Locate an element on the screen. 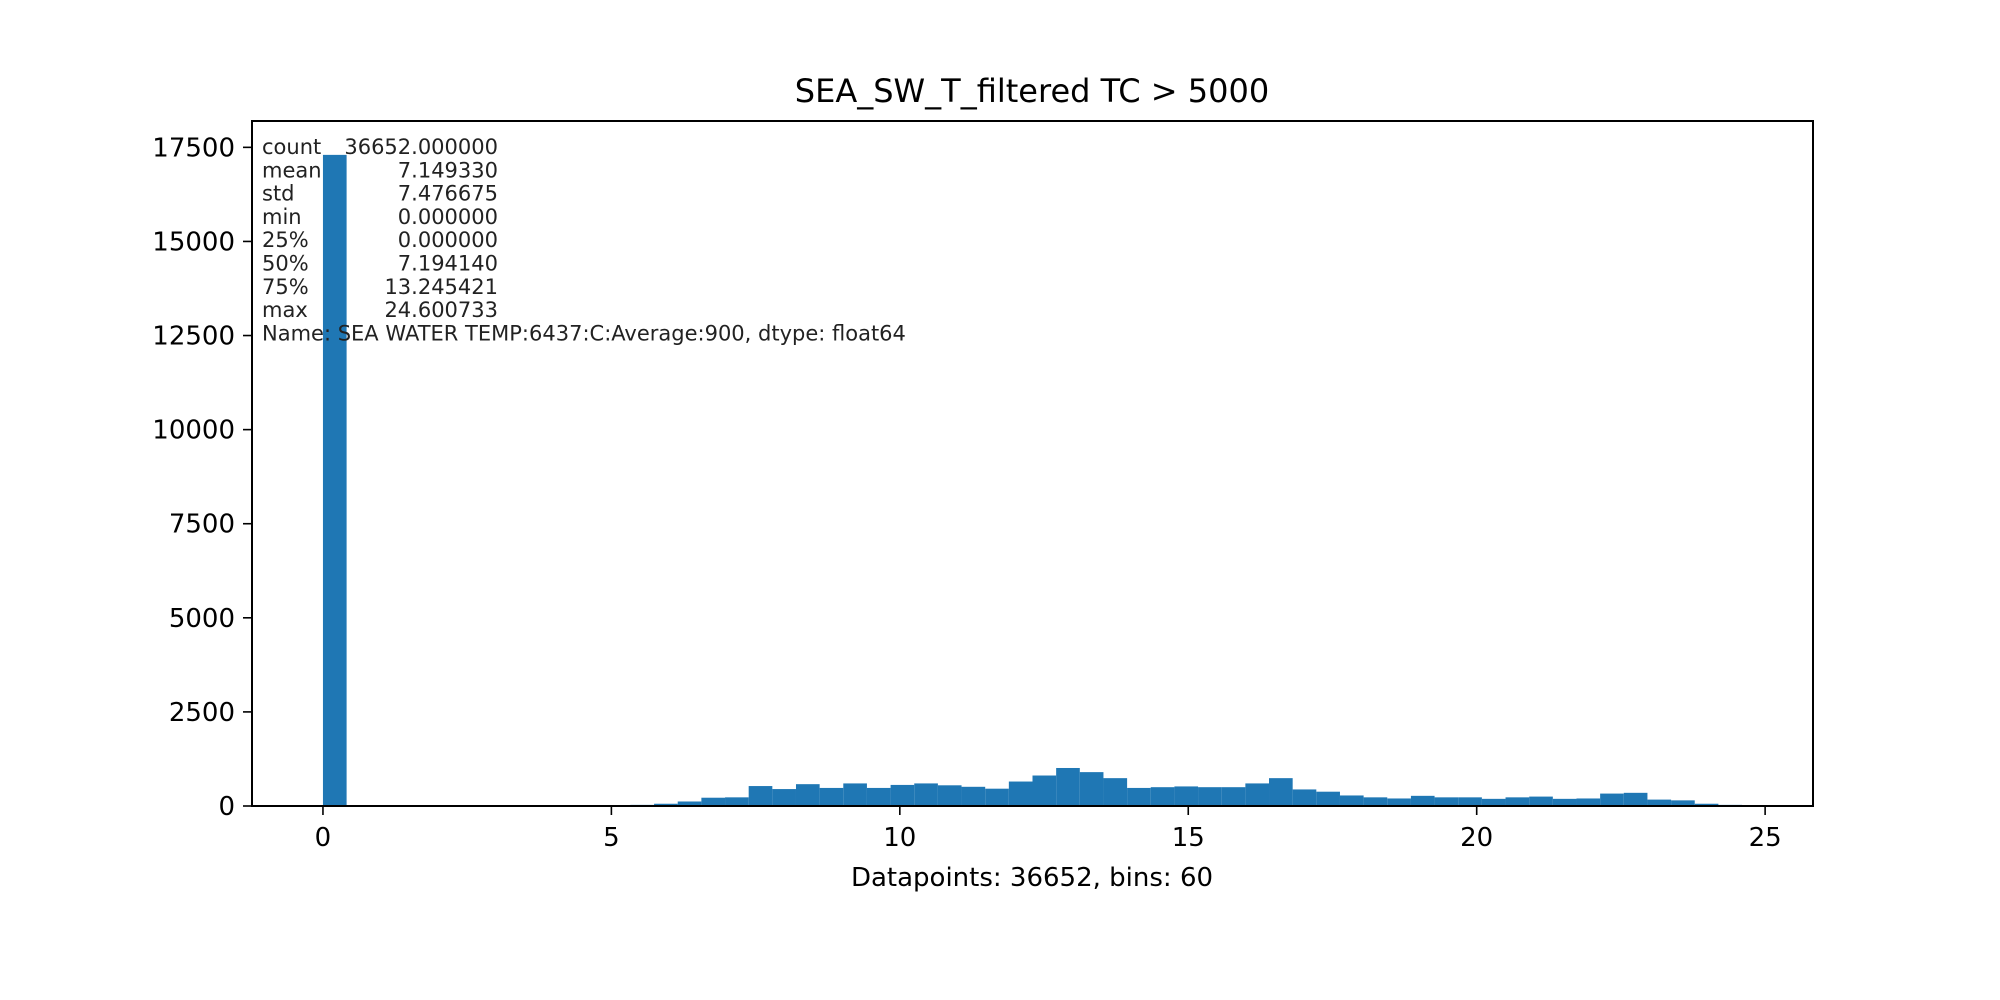 The image size is (2000, 1000). y-tick-label: 0 is located at coordinates (226, 807).